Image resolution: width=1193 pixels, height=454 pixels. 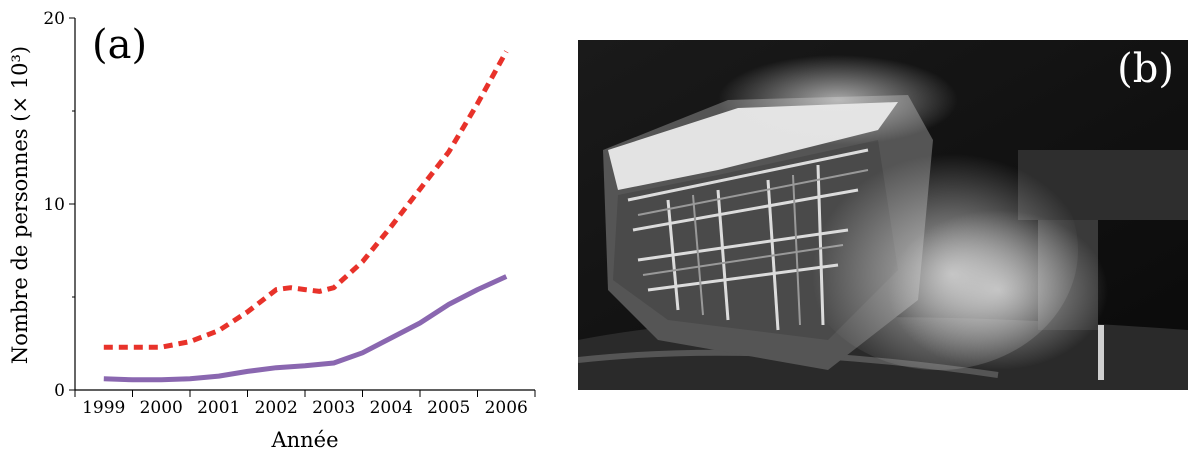 I want to click on x-tick-label: 2000, so click(x=161, y=408).